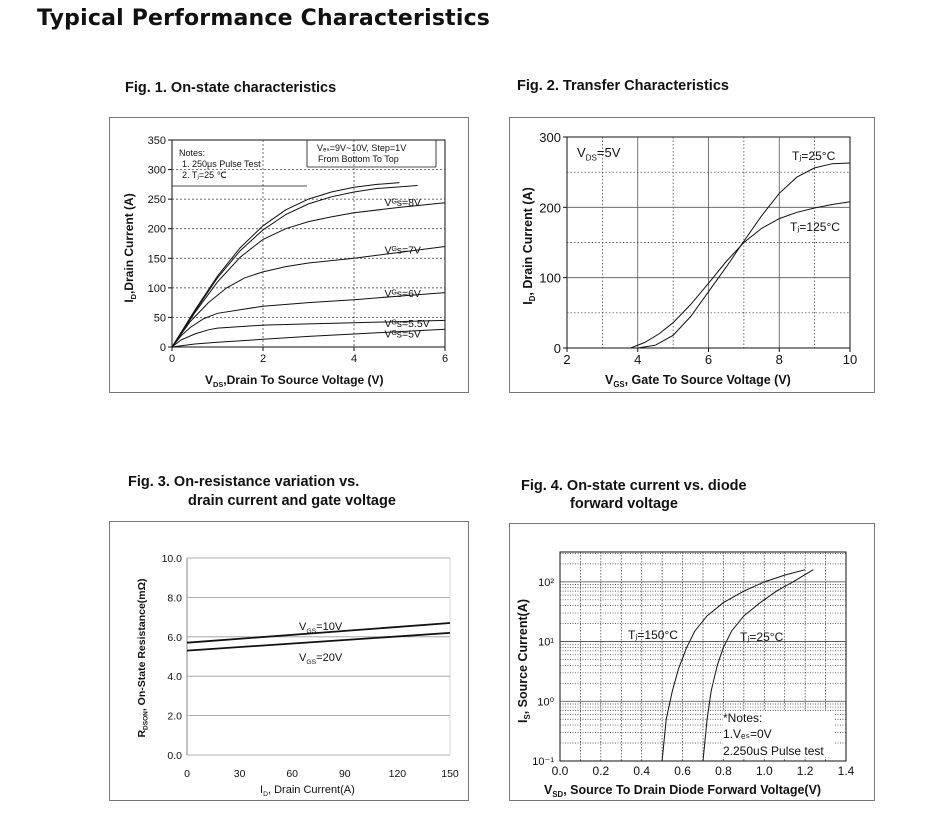 Image resolution: width=943 pixels, height=834 pixels. Describe the element at coordinates (172, 359) in the screenshot. I see `fig1-xtick-label: 0` at that location.